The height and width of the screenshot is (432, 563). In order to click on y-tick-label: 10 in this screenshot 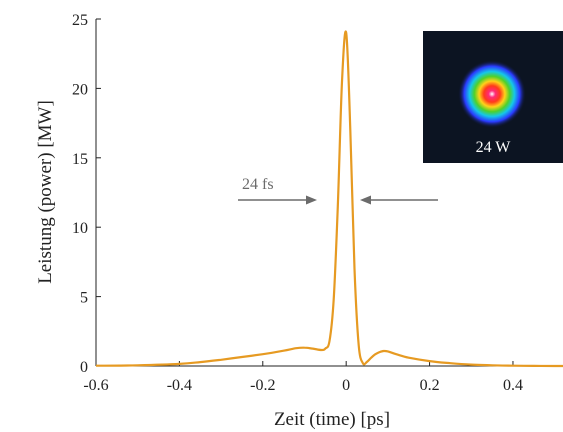, I will do `click(80, 228)`.